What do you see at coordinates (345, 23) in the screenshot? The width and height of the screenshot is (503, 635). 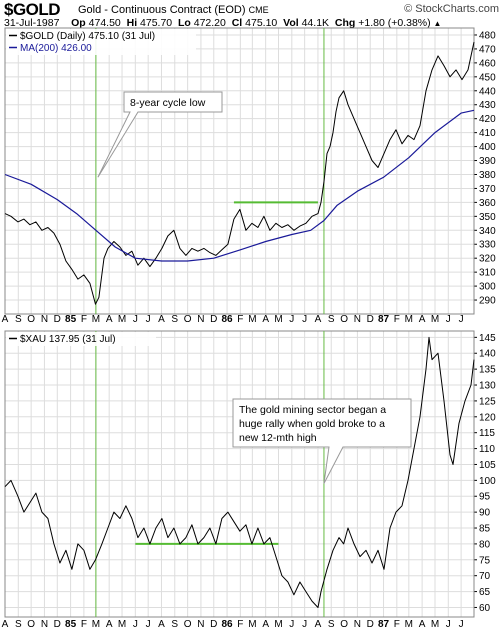 I see `change-label: Chg` at bounding box center [345, 23].